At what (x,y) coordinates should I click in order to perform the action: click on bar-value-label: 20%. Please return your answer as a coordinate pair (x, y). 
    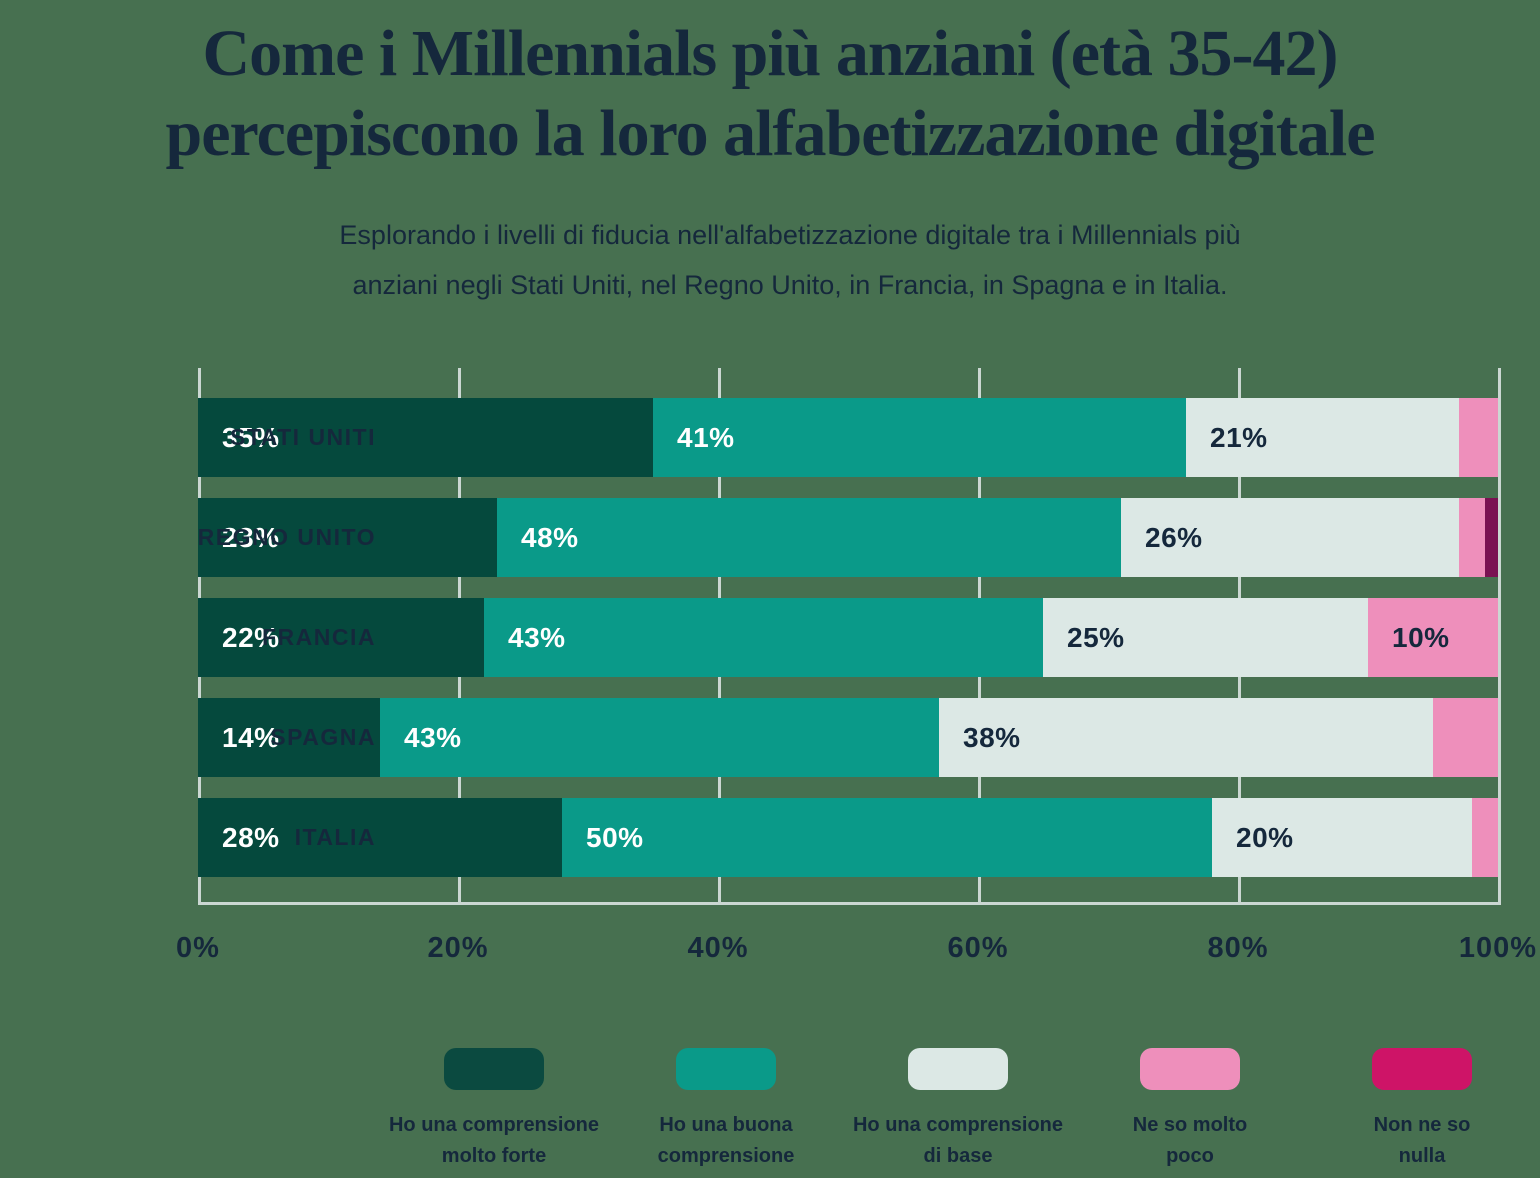
    Looking at the image, I should click on (1265, 837).